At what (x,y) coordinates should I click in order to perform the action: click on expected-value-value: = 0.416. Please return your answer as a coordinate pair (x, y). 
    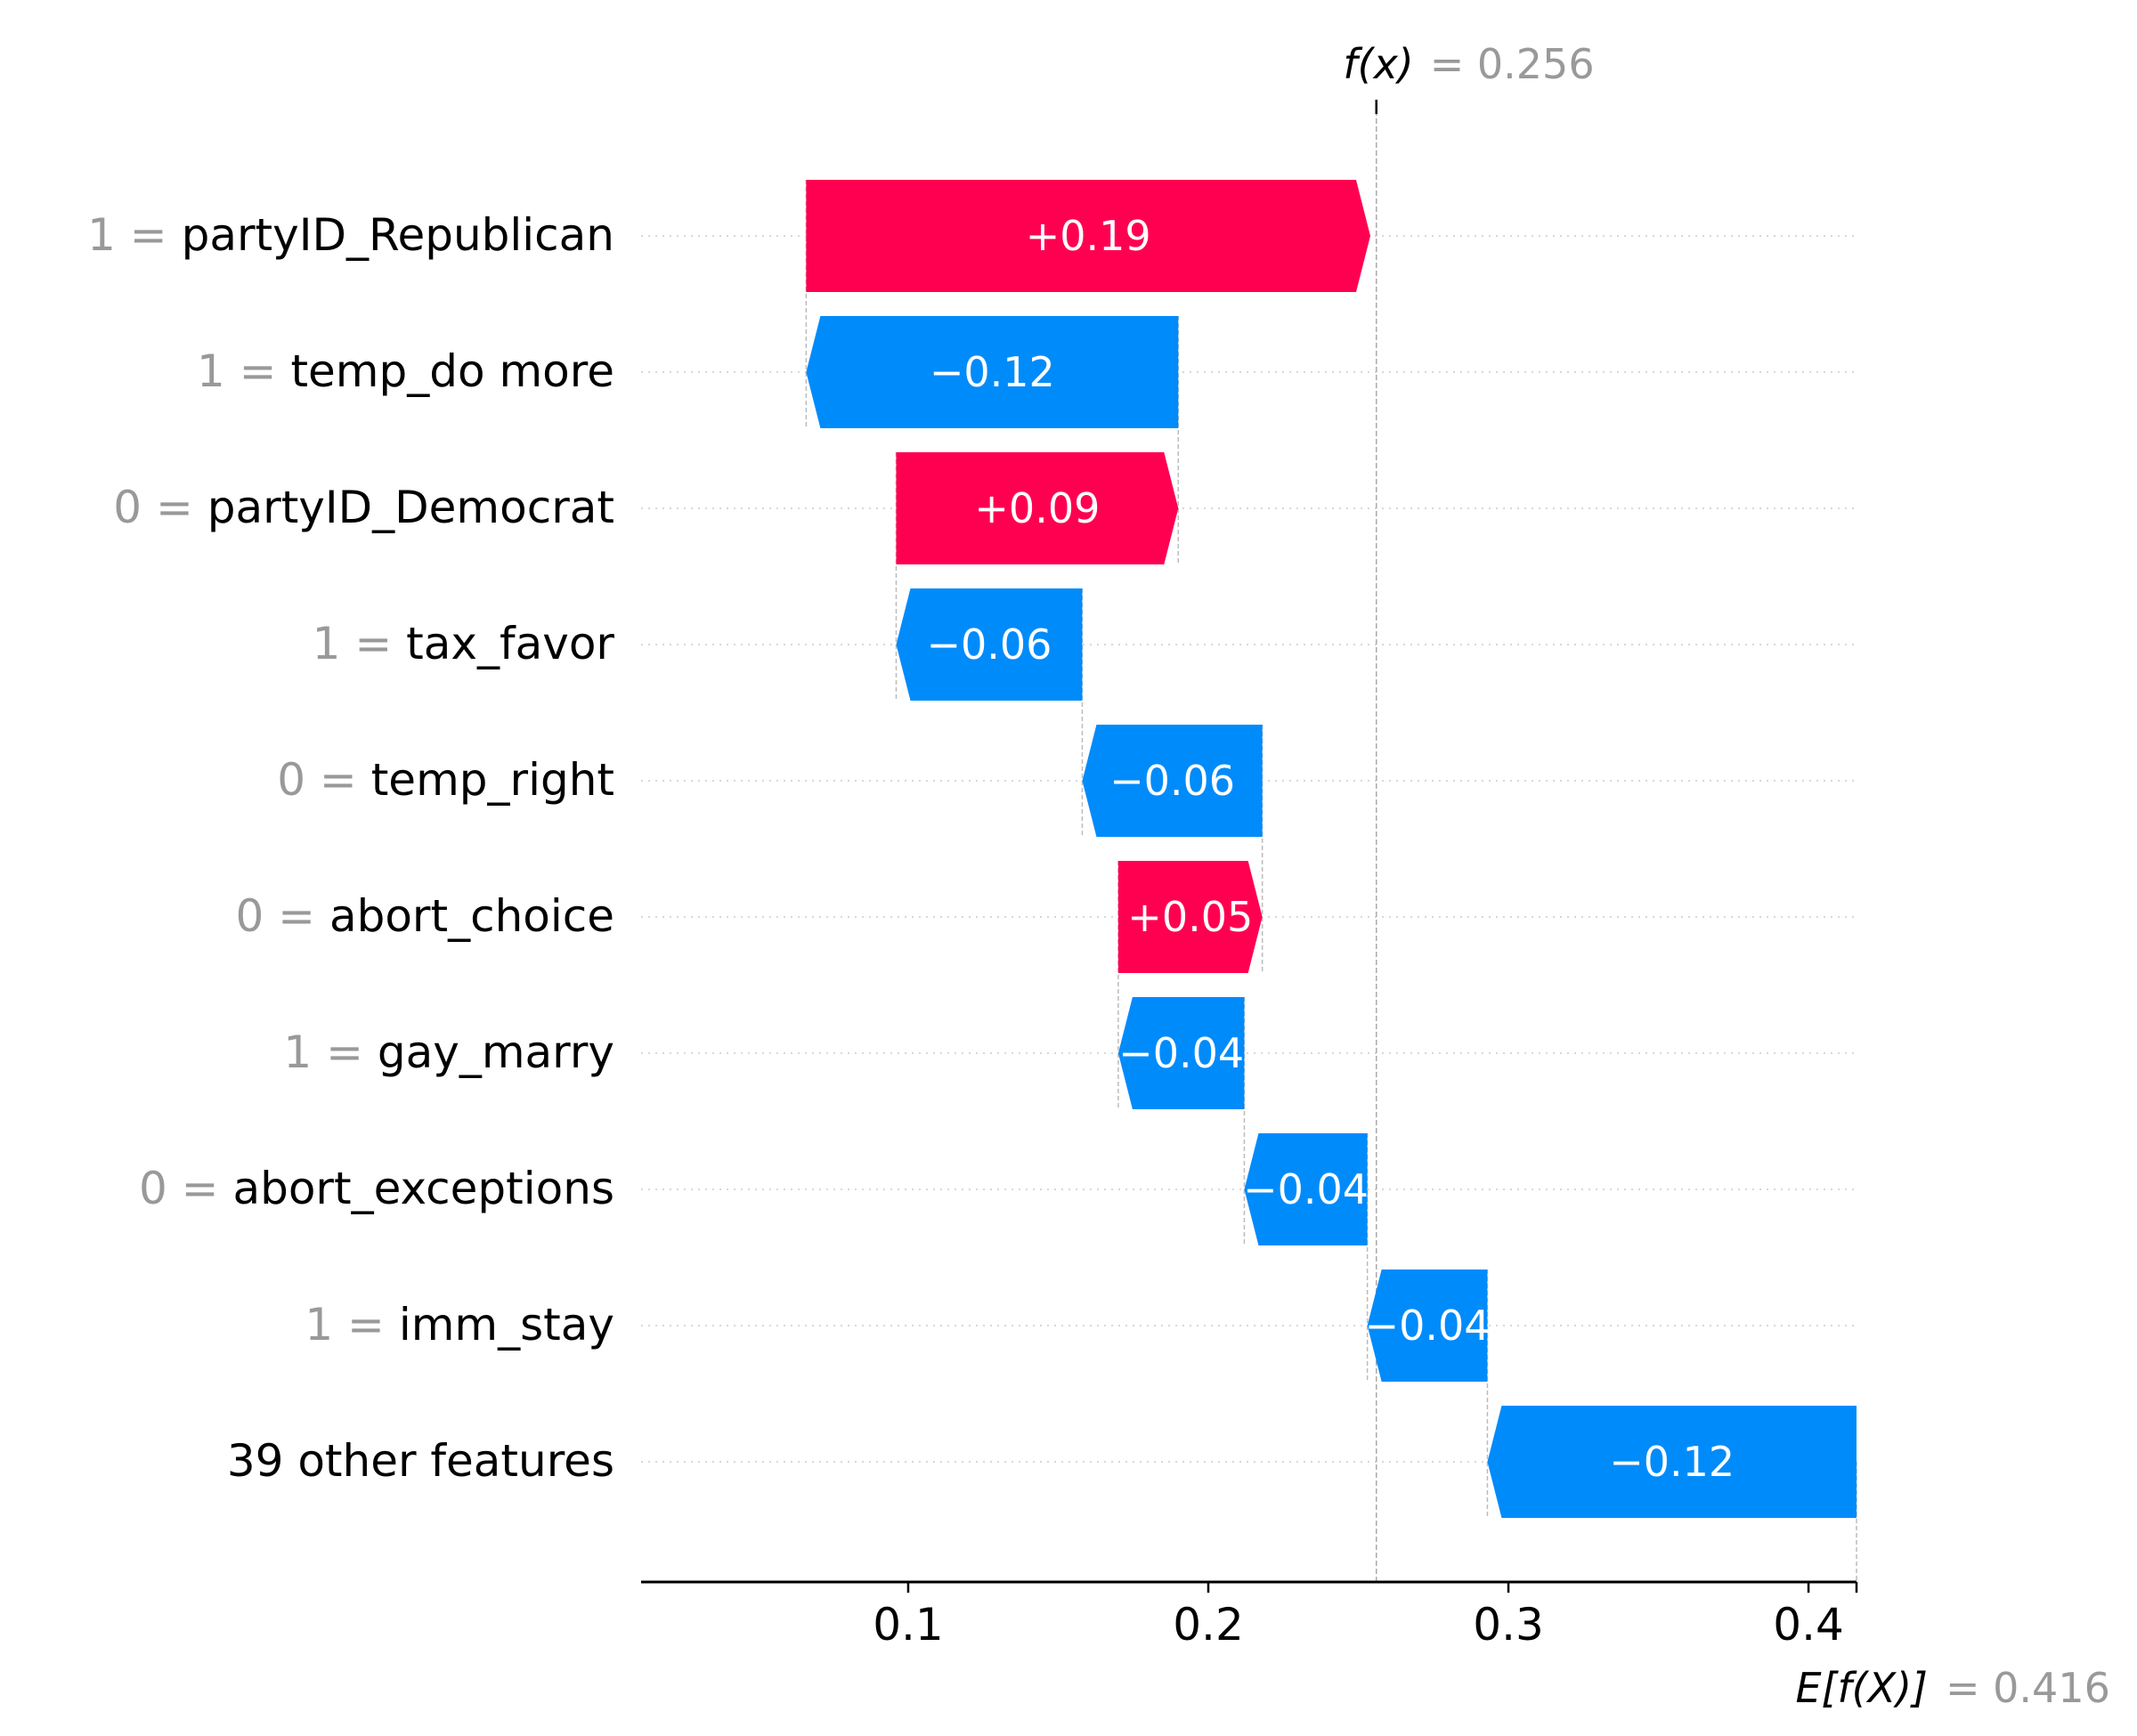
    Looking at the image, I should click on (2028, 1688).